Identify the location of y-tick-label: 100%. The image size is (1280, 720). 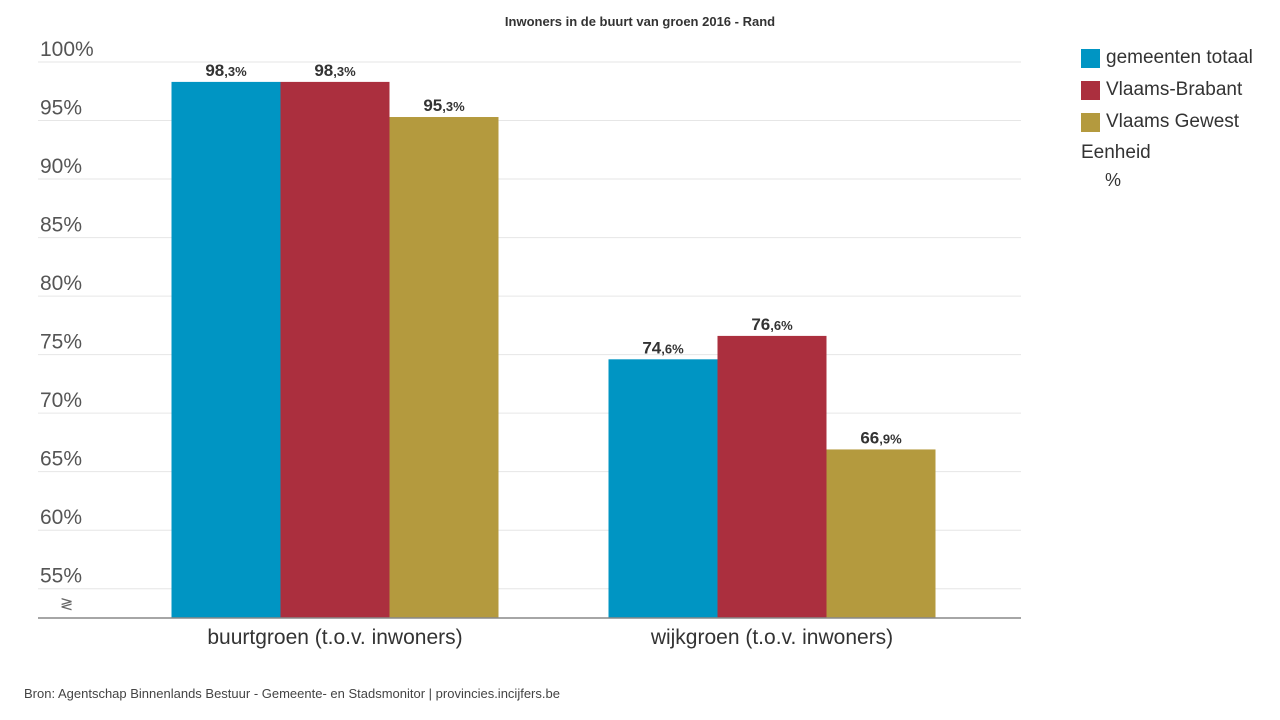
(67, 49).